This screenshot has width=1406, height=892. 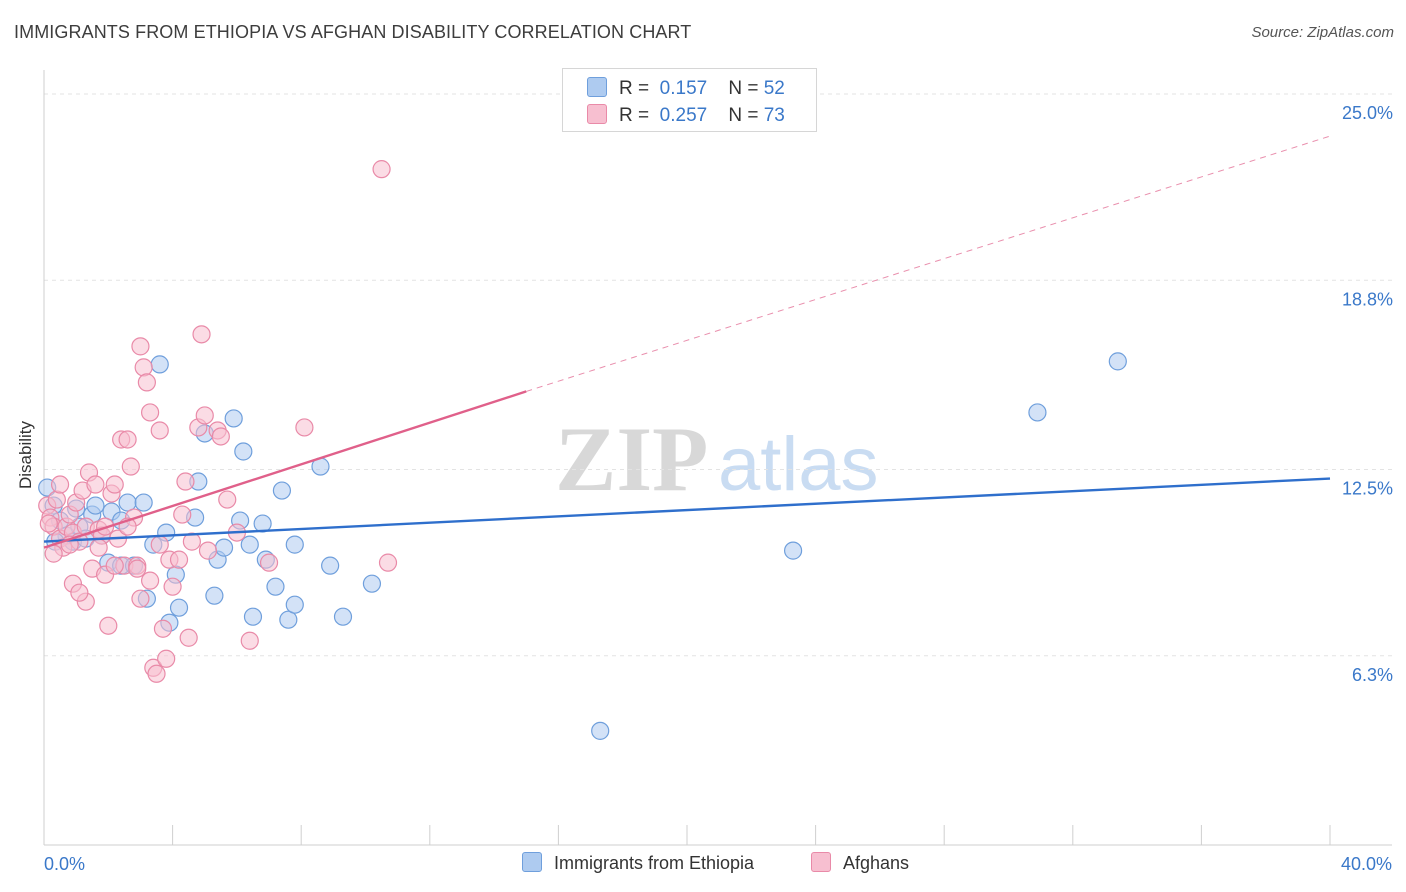 What do you see at coordinates (1372, 675) in the screenshot?
I see `y-tick-label: 6.3%` at bounding box center [1372, 675].